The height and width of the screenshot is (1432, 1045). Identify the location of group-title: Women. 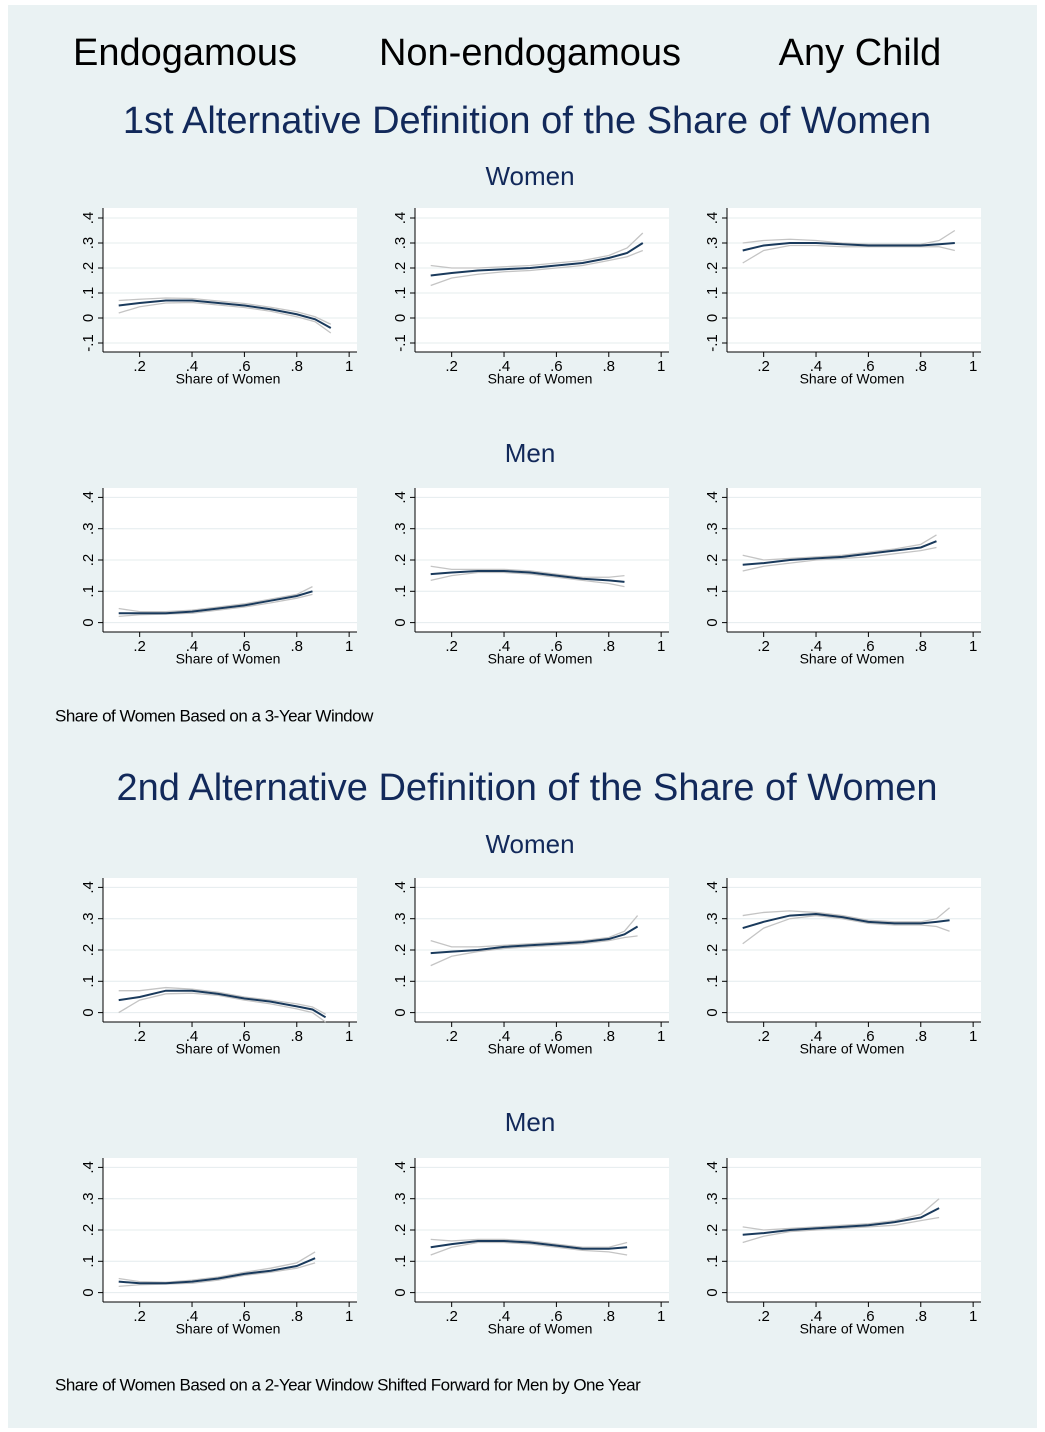
(529, 176).